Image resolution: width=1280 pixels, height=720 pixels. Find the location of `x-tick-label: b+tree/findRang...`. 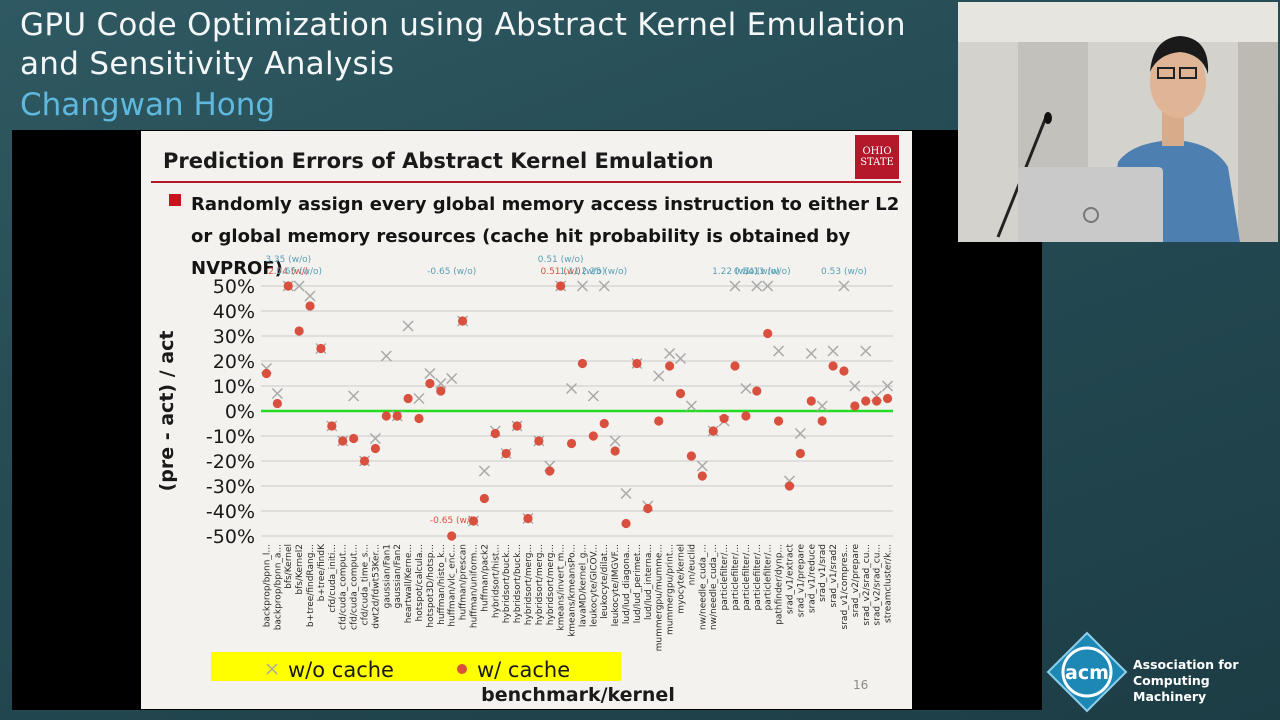

x-tick-label: b+tree/findRang... is located at coordinates (311, 585).